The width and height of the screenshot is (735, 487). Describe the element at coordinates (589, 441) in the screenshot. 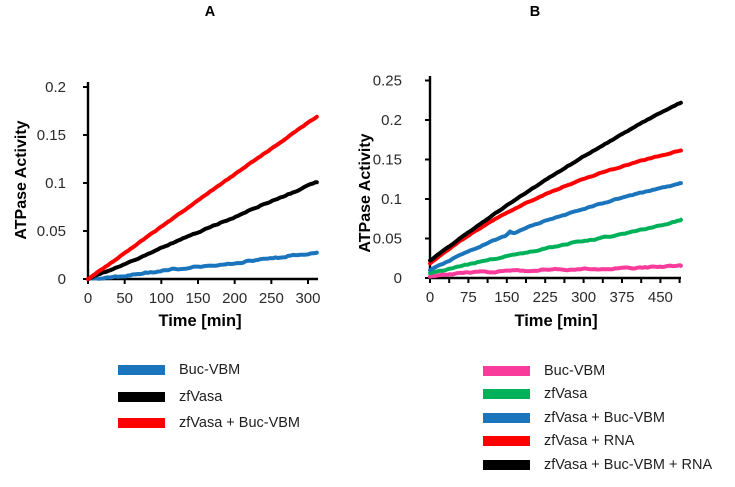

I see `legend-label: zfVasa + RNA` at that location.